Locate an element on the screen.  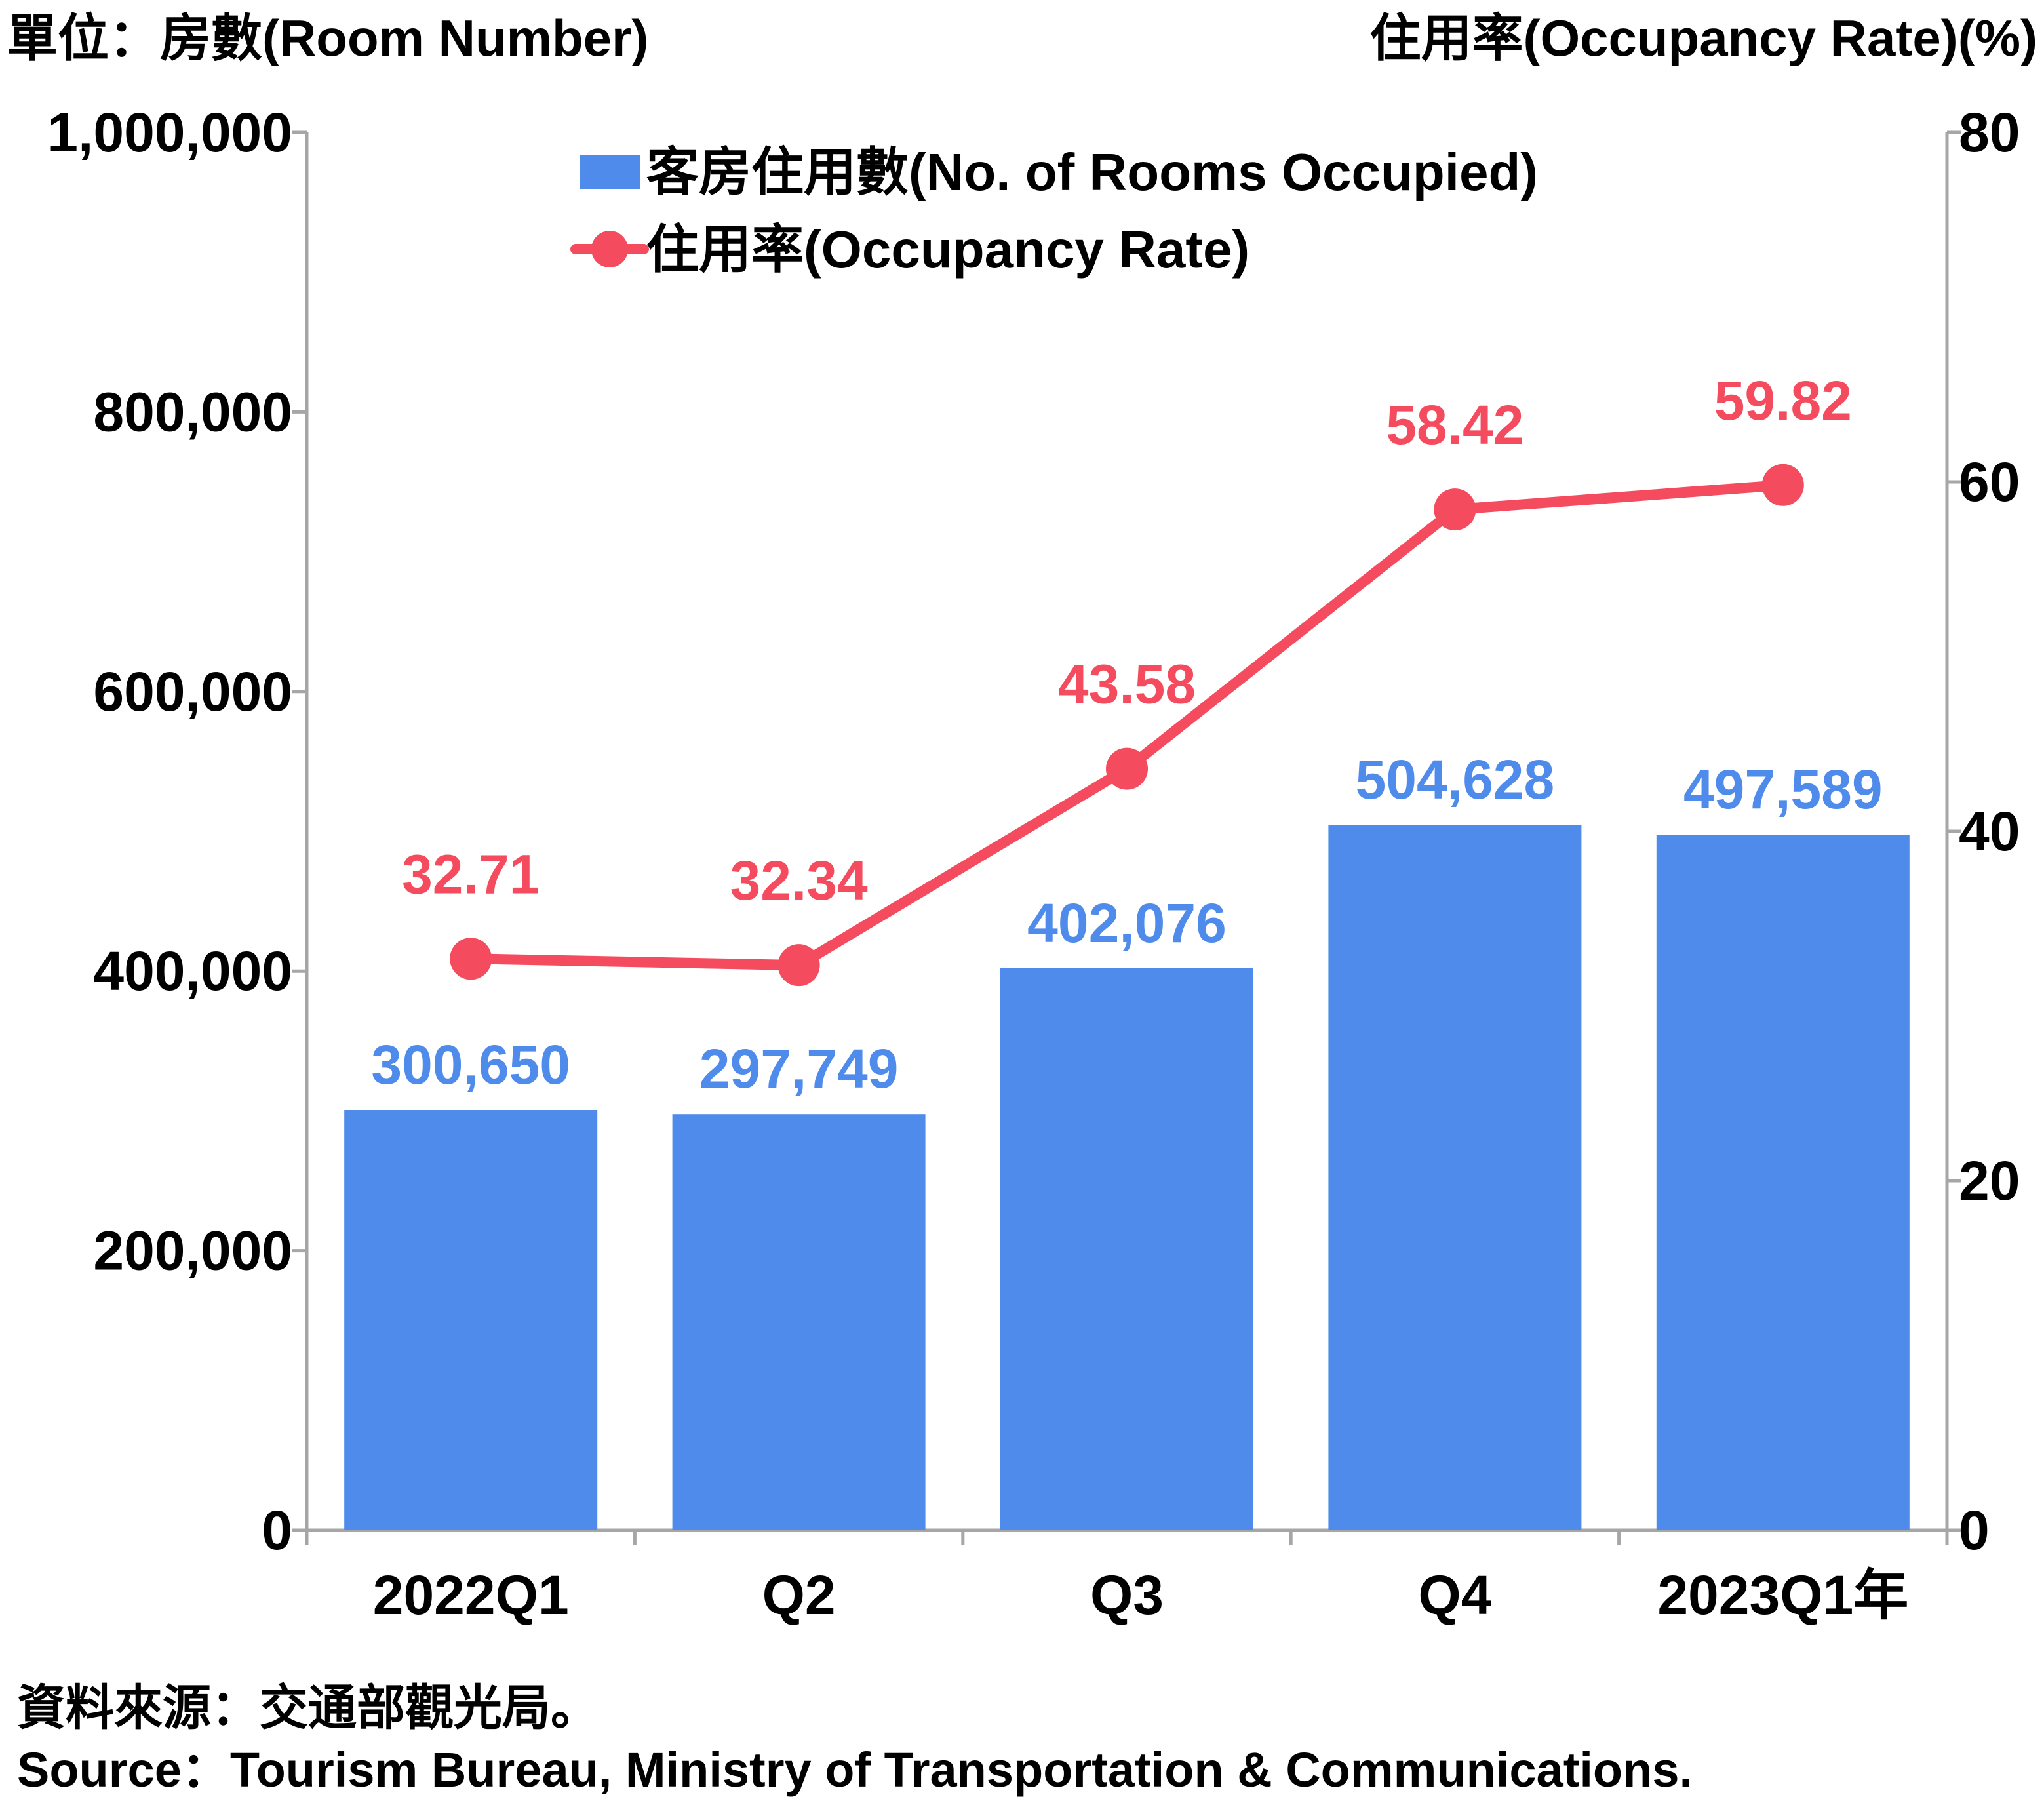
line-data-label: 43.58 is located at coordinates (1127, 684).